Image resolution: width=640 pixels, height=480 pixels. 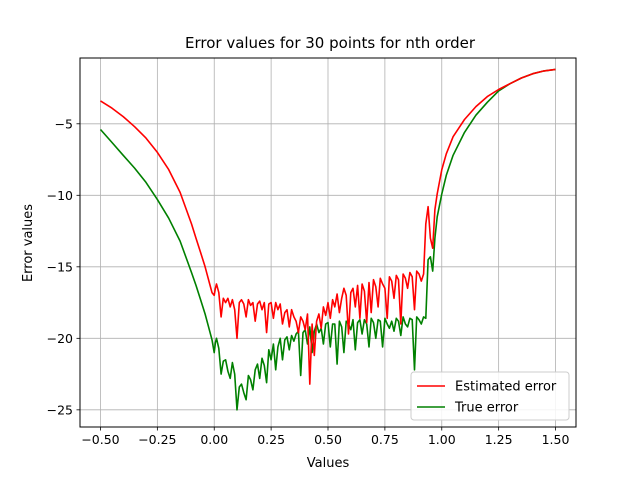 What do you see at coordinates (60, 266) in the screenshot?
I see `y-tick-label: −15` at bounding box center [60, 266].